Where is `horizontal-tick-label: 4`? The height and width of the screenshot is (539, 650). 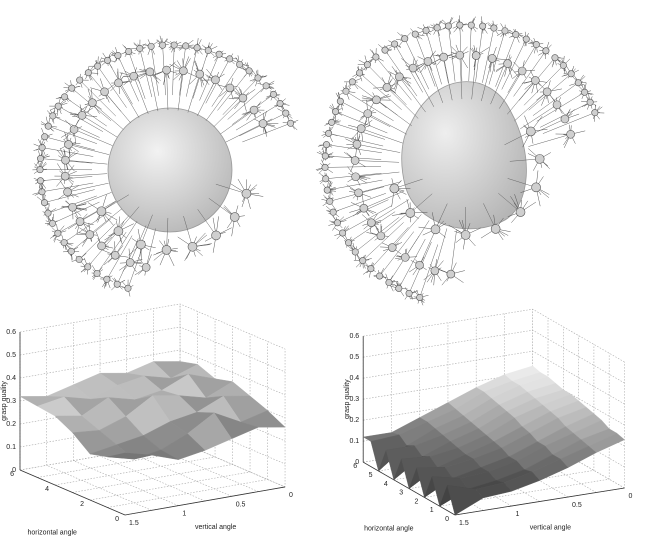
horizontal-tick-label: 4 is located at coordinates (386, 484).